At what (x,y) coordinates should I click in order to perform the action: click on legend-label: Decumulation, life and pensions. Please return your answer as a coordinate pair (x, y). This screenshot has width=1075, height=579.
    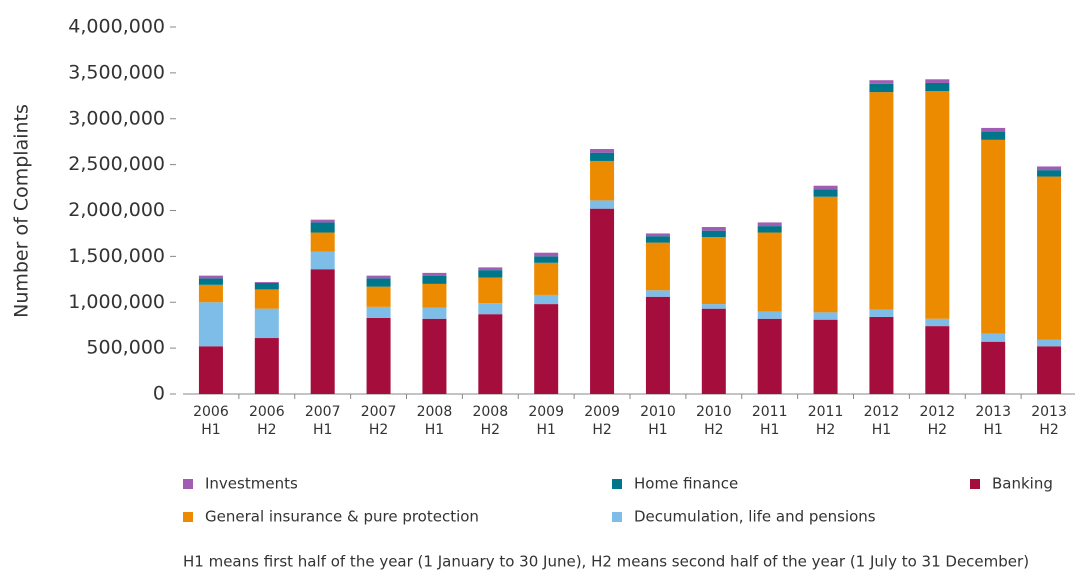
    Looking at the image, I should click on (755, 517).